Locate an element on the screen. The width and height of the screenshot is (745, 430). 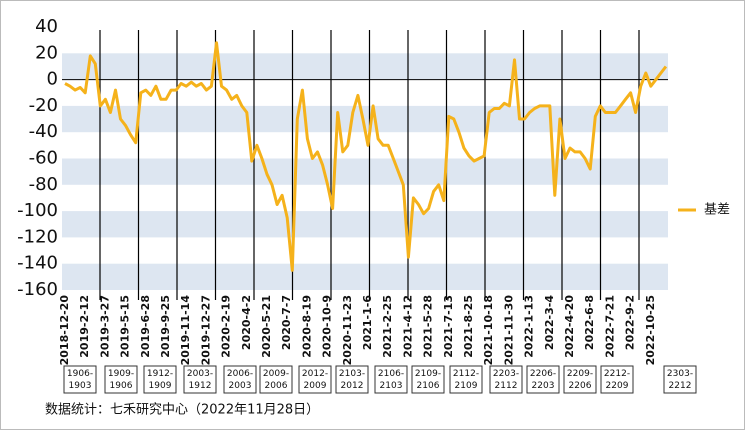
contract-label: 1912-1909 is located at coordinates (160, 380).